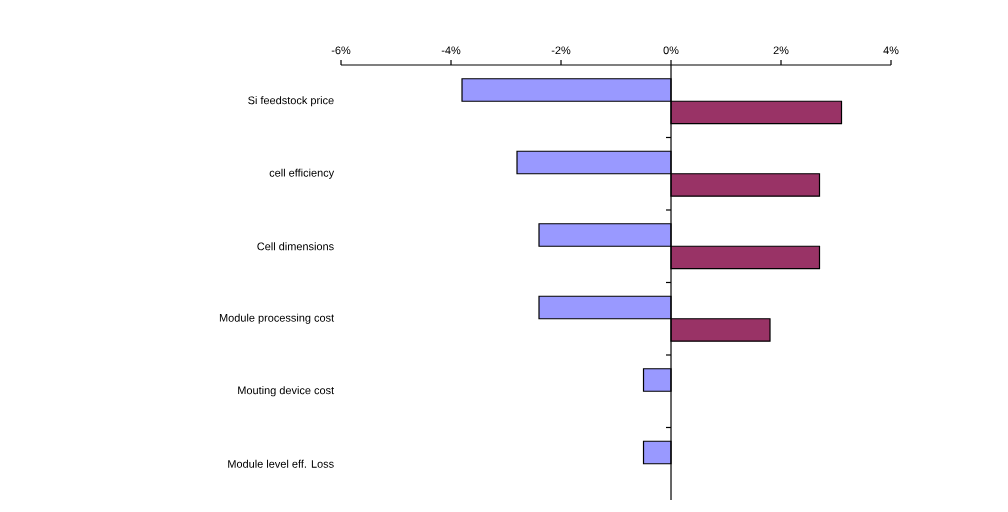 Image resolution: width=1008 pixels, height=512 pixels. I want to click on x-tick-label: -2%, so click(561, 50).